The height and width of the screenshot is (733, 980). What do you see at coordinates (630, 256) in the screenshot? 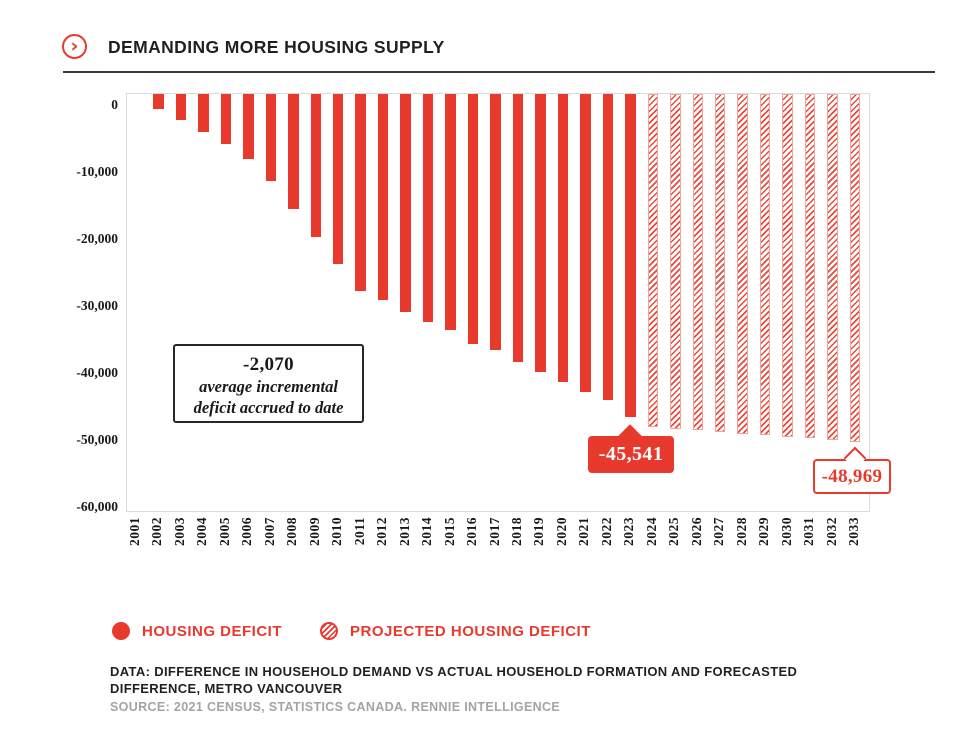
I see `bar-2023` at bounding box center [630, 256].